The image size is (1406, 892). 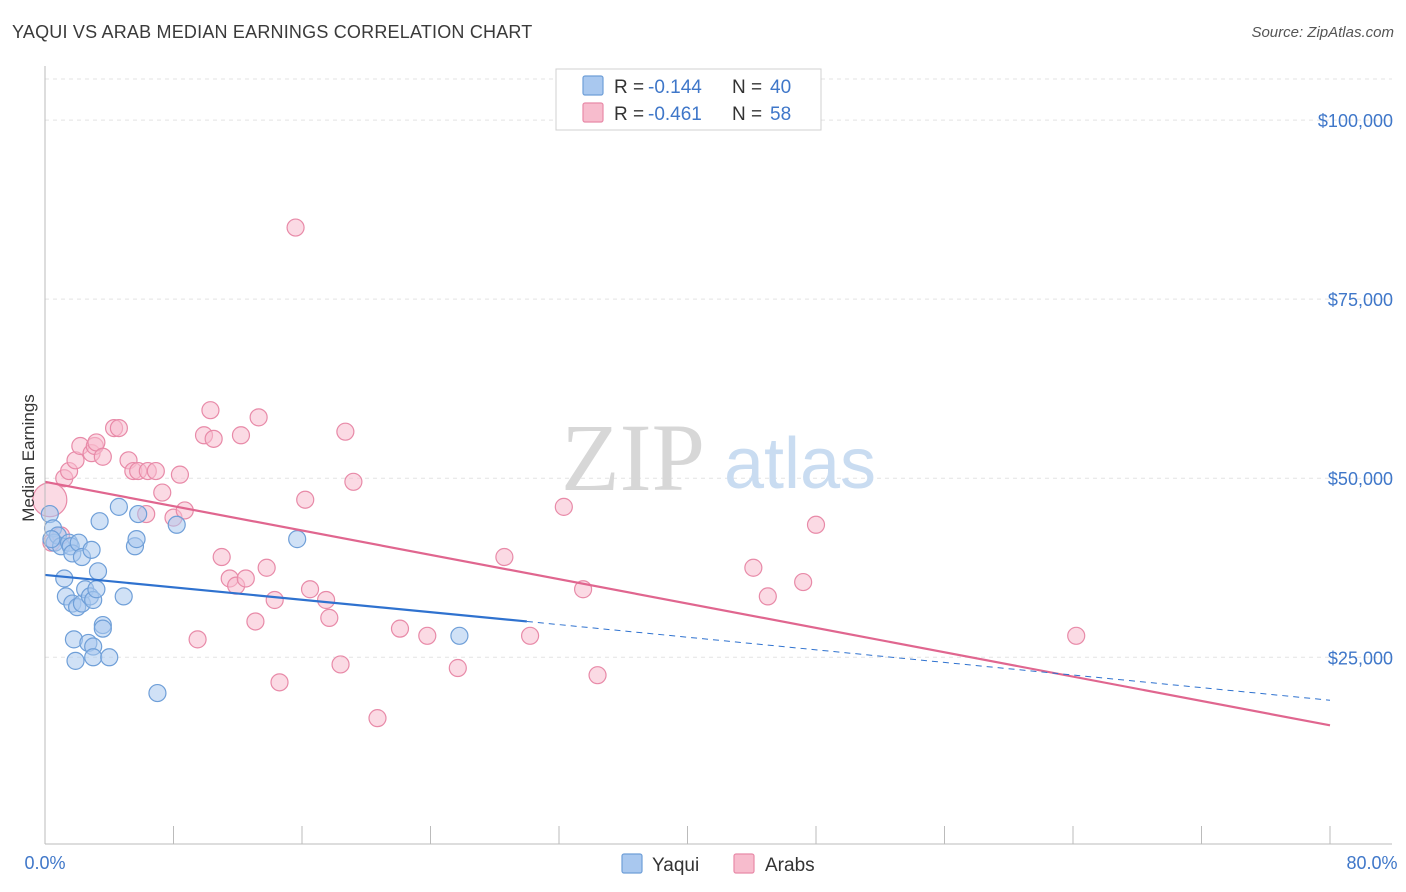 I want to click on legend-r-label-yaqui: R =, so click(x=629, y=87).